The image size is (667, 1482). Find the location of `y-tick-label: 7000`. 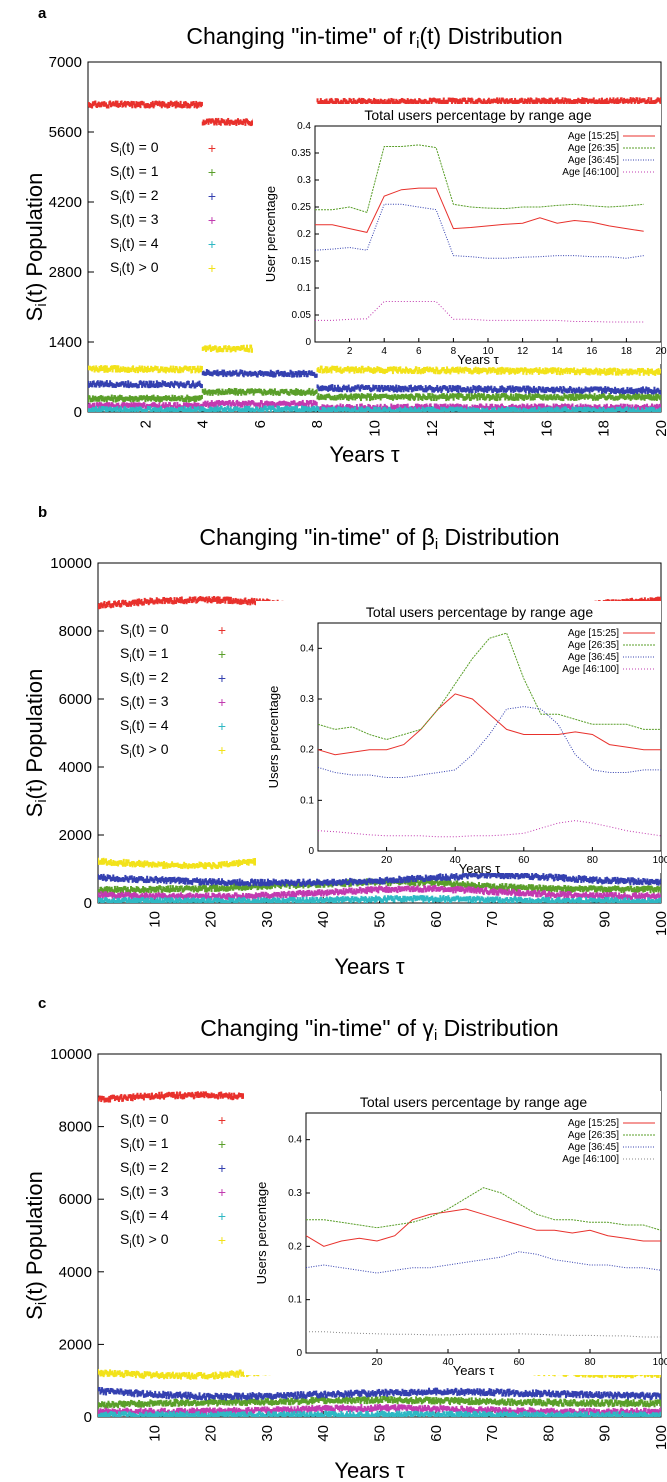

y-tick-label: 7000 is located at coordinates (65, 62).